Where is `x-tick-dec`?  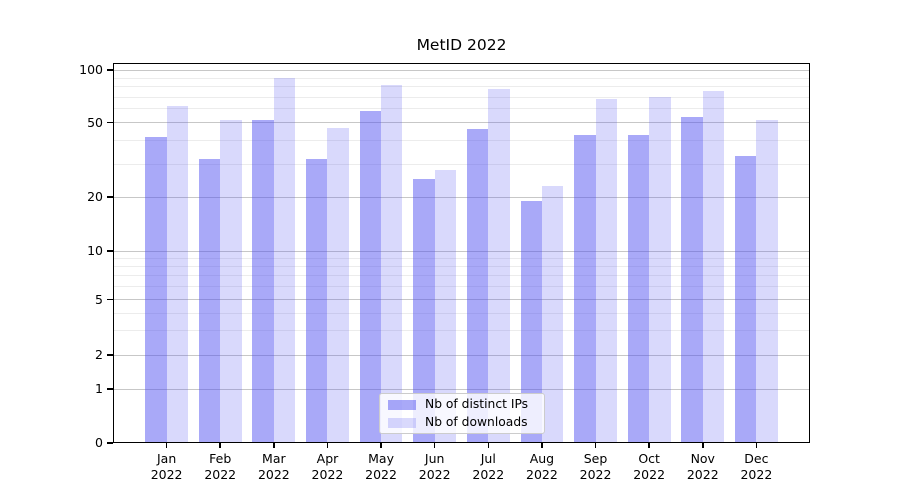 x-tick-dec is located at coordinates (756, 445).